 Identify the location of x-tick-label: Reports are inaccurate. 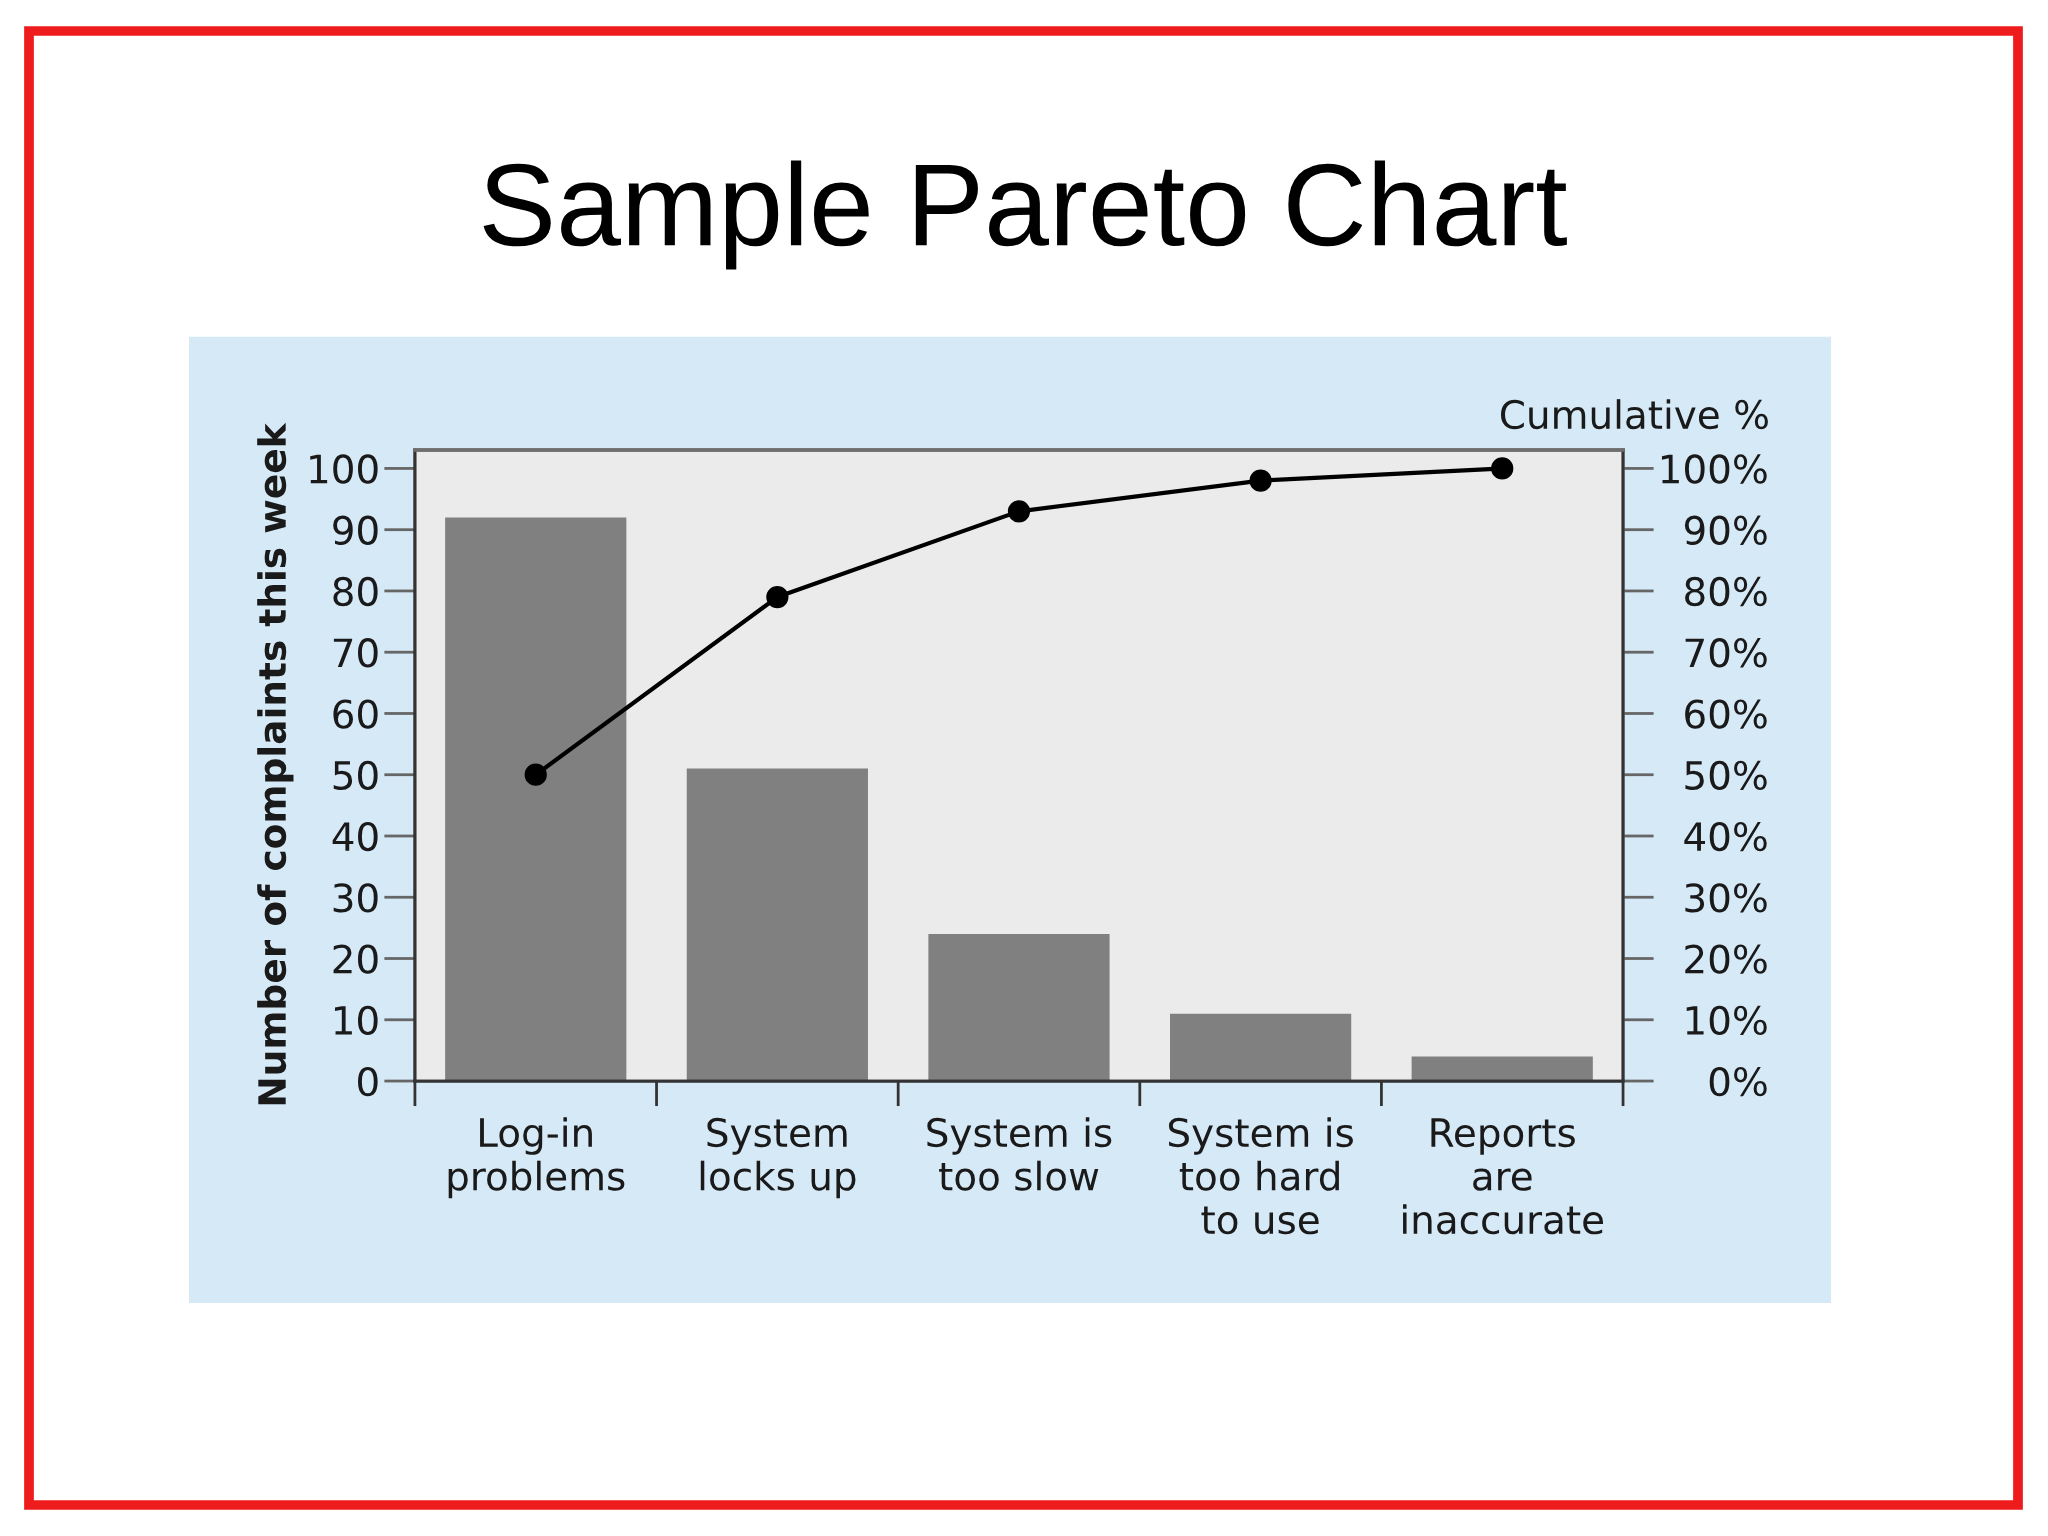
(1503, 1176).